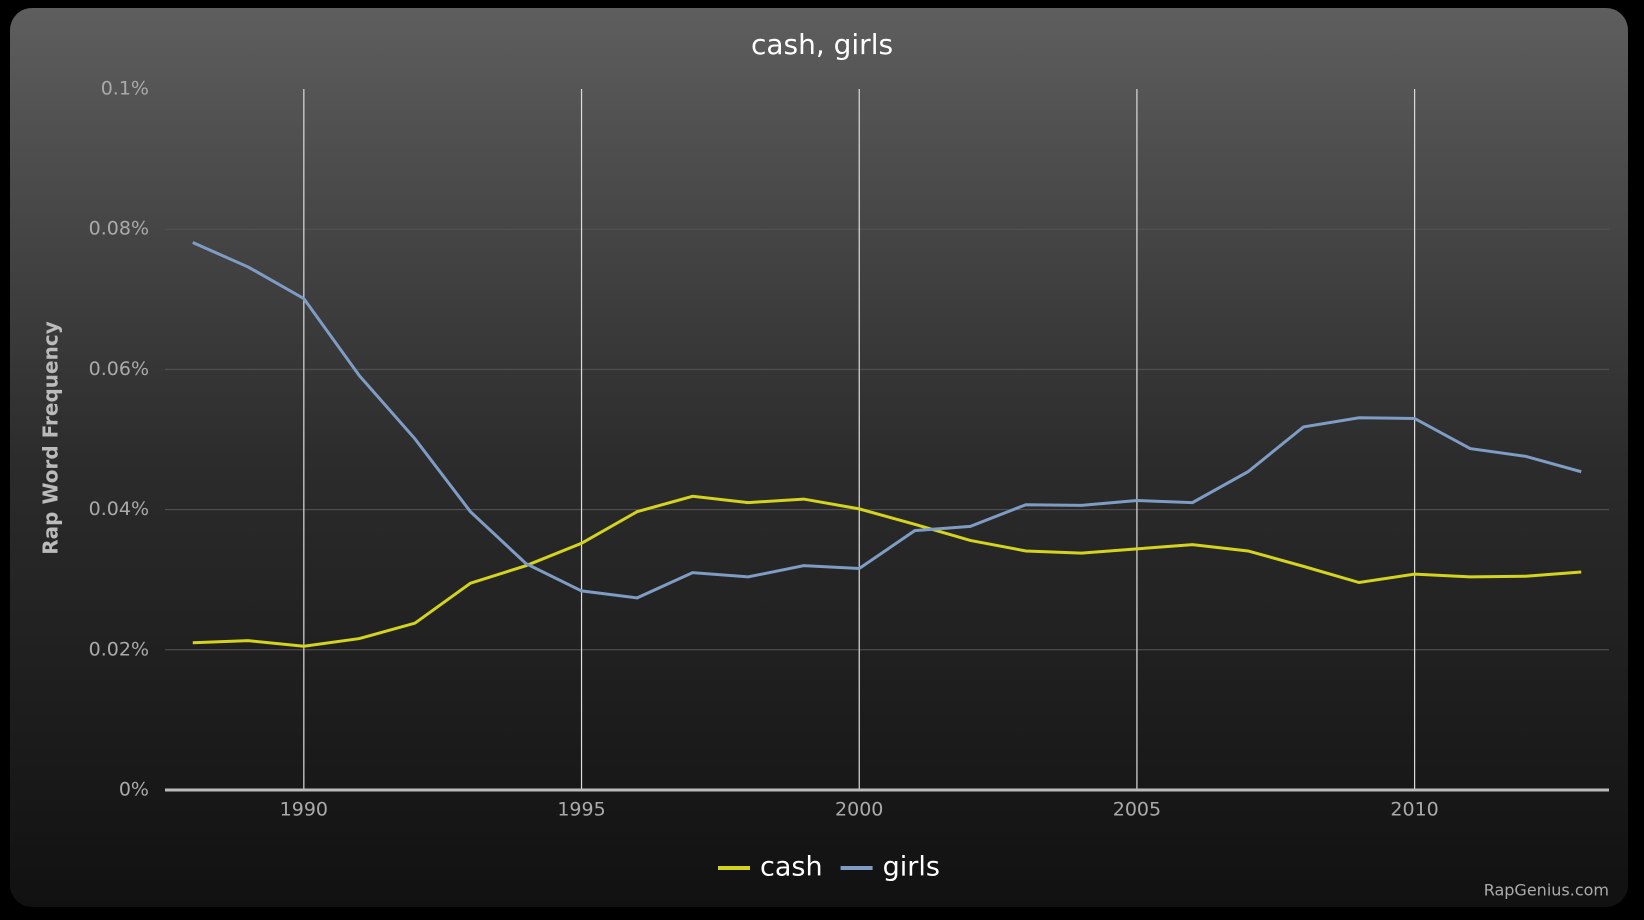 This screenshot has height=920, width=1644. What do you see at coordinates (125, 89) in the screenshot?
I see `y-tick-label: 0.1%` at bounding box center [125, 89].